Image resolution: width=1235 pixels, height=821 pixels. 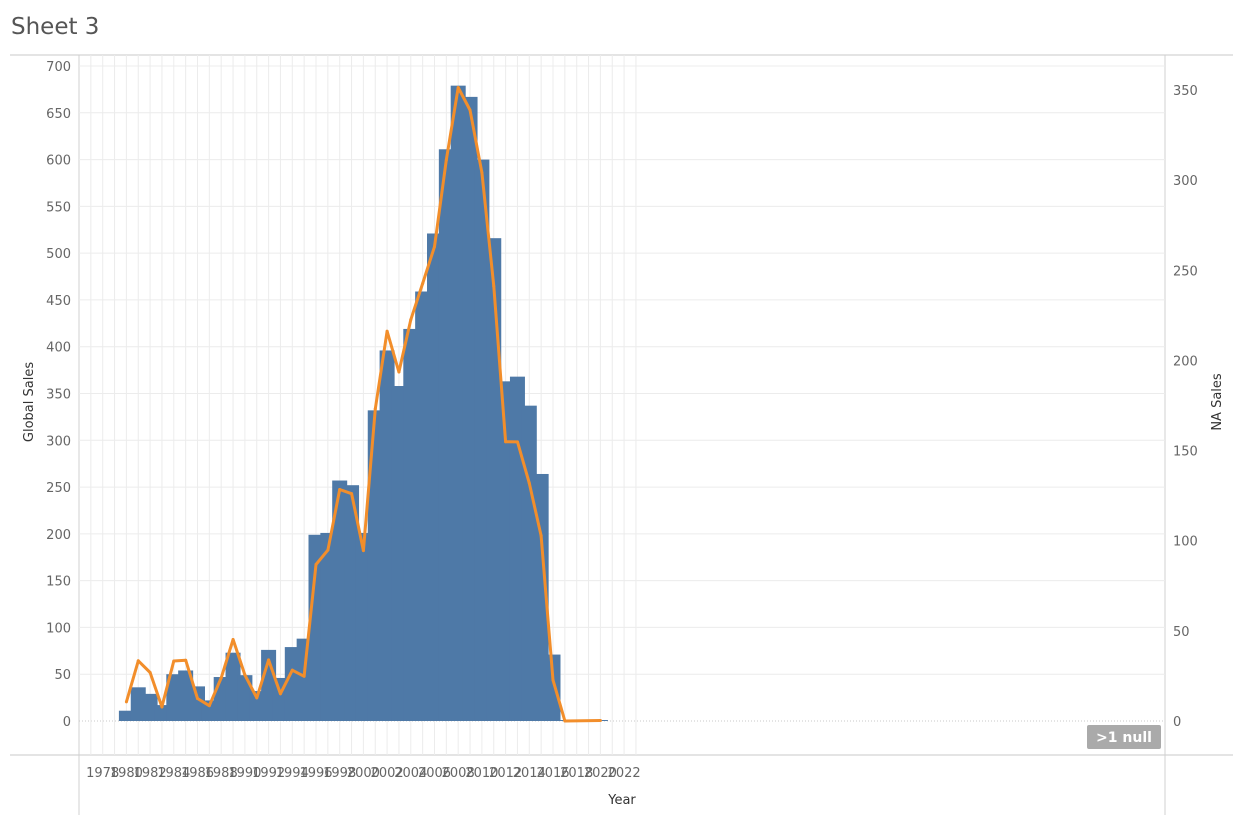 What do you see at coordinates (363, 626) in the screenshot?
I see `bar-2000` at bounding box center [363, 626].